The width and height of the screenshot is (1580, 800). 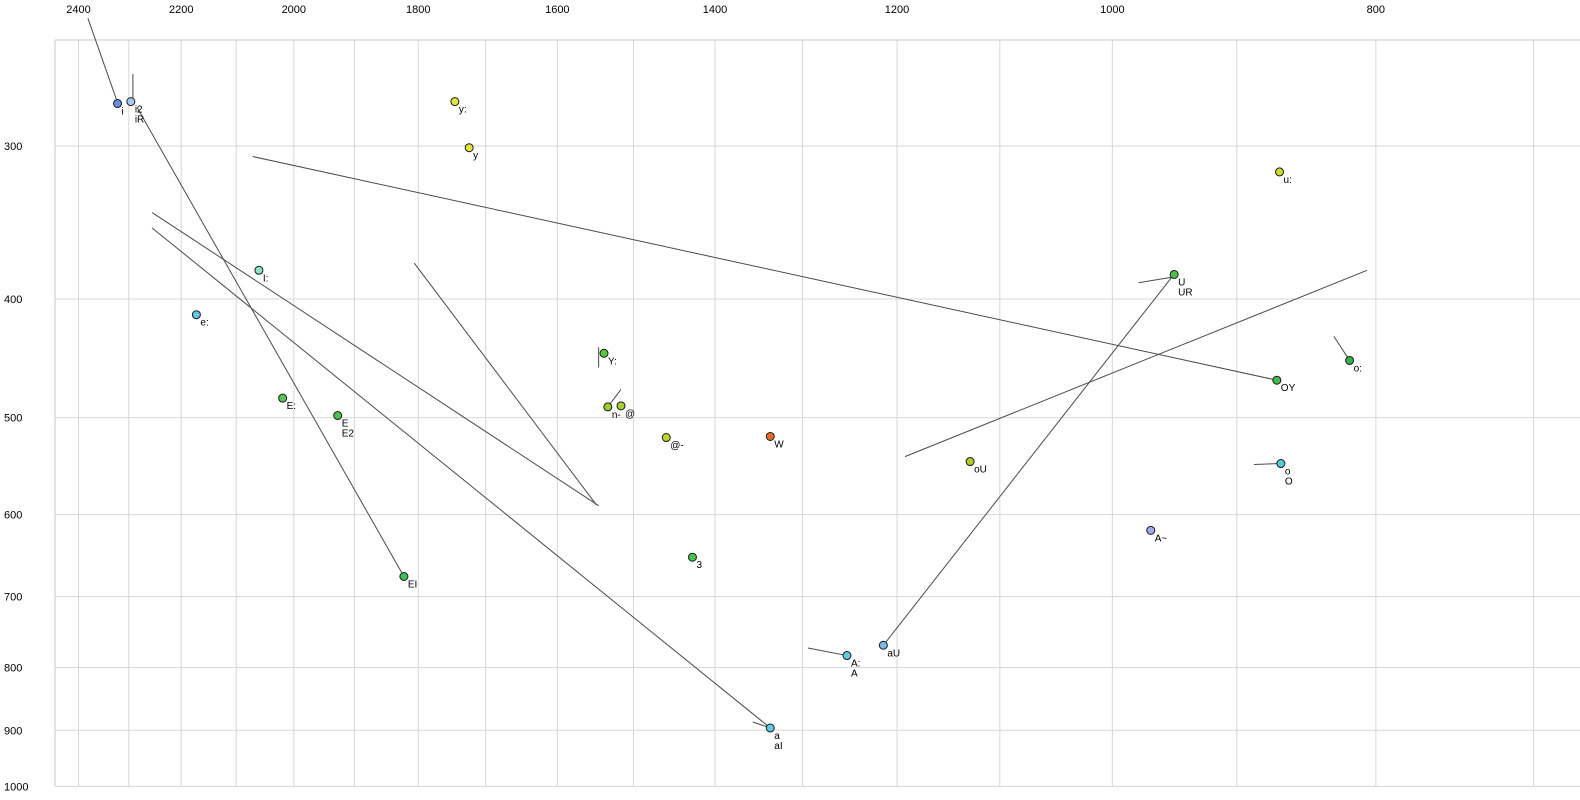 What do you see at coordinates (1181, 282) in the screenshot?
I see `vowel-point-label: U` at bounding box center [1181, 282].